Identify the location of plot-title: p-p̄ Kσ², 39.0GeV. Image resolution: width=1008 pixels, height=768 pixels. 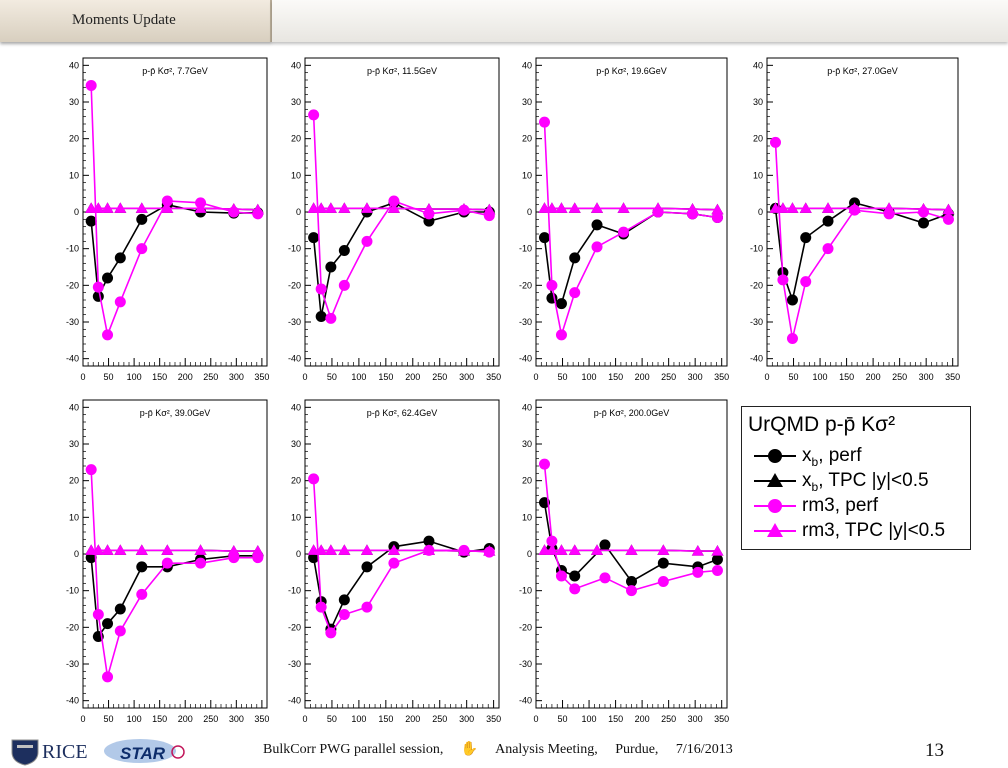
(175, 413).